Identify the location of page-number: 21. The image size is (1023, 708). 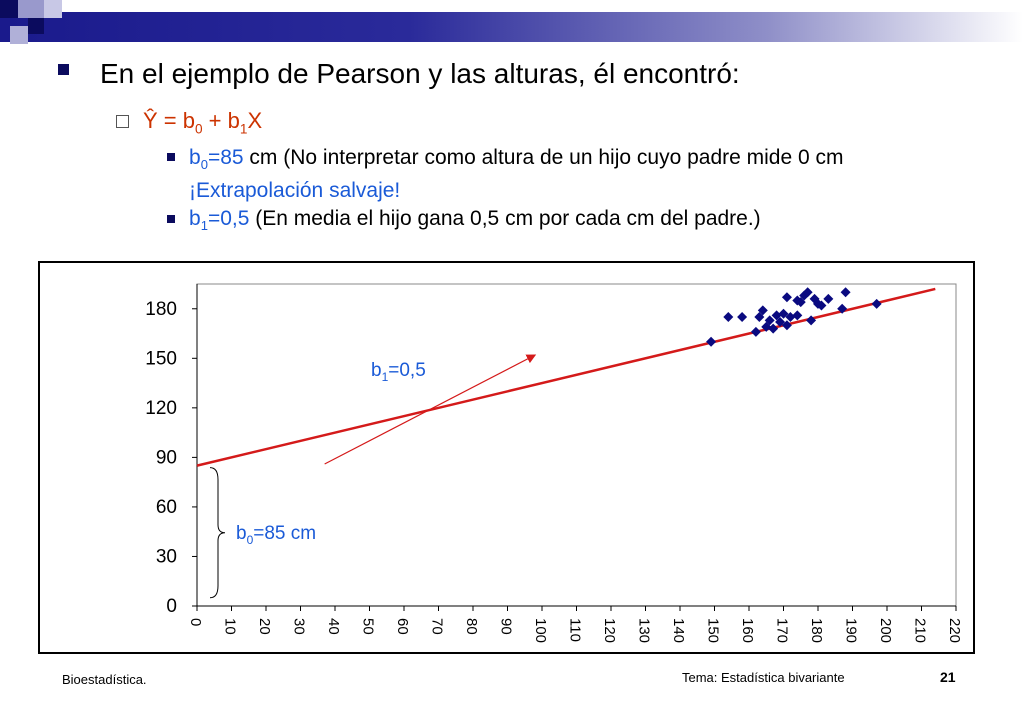
(948, 677).